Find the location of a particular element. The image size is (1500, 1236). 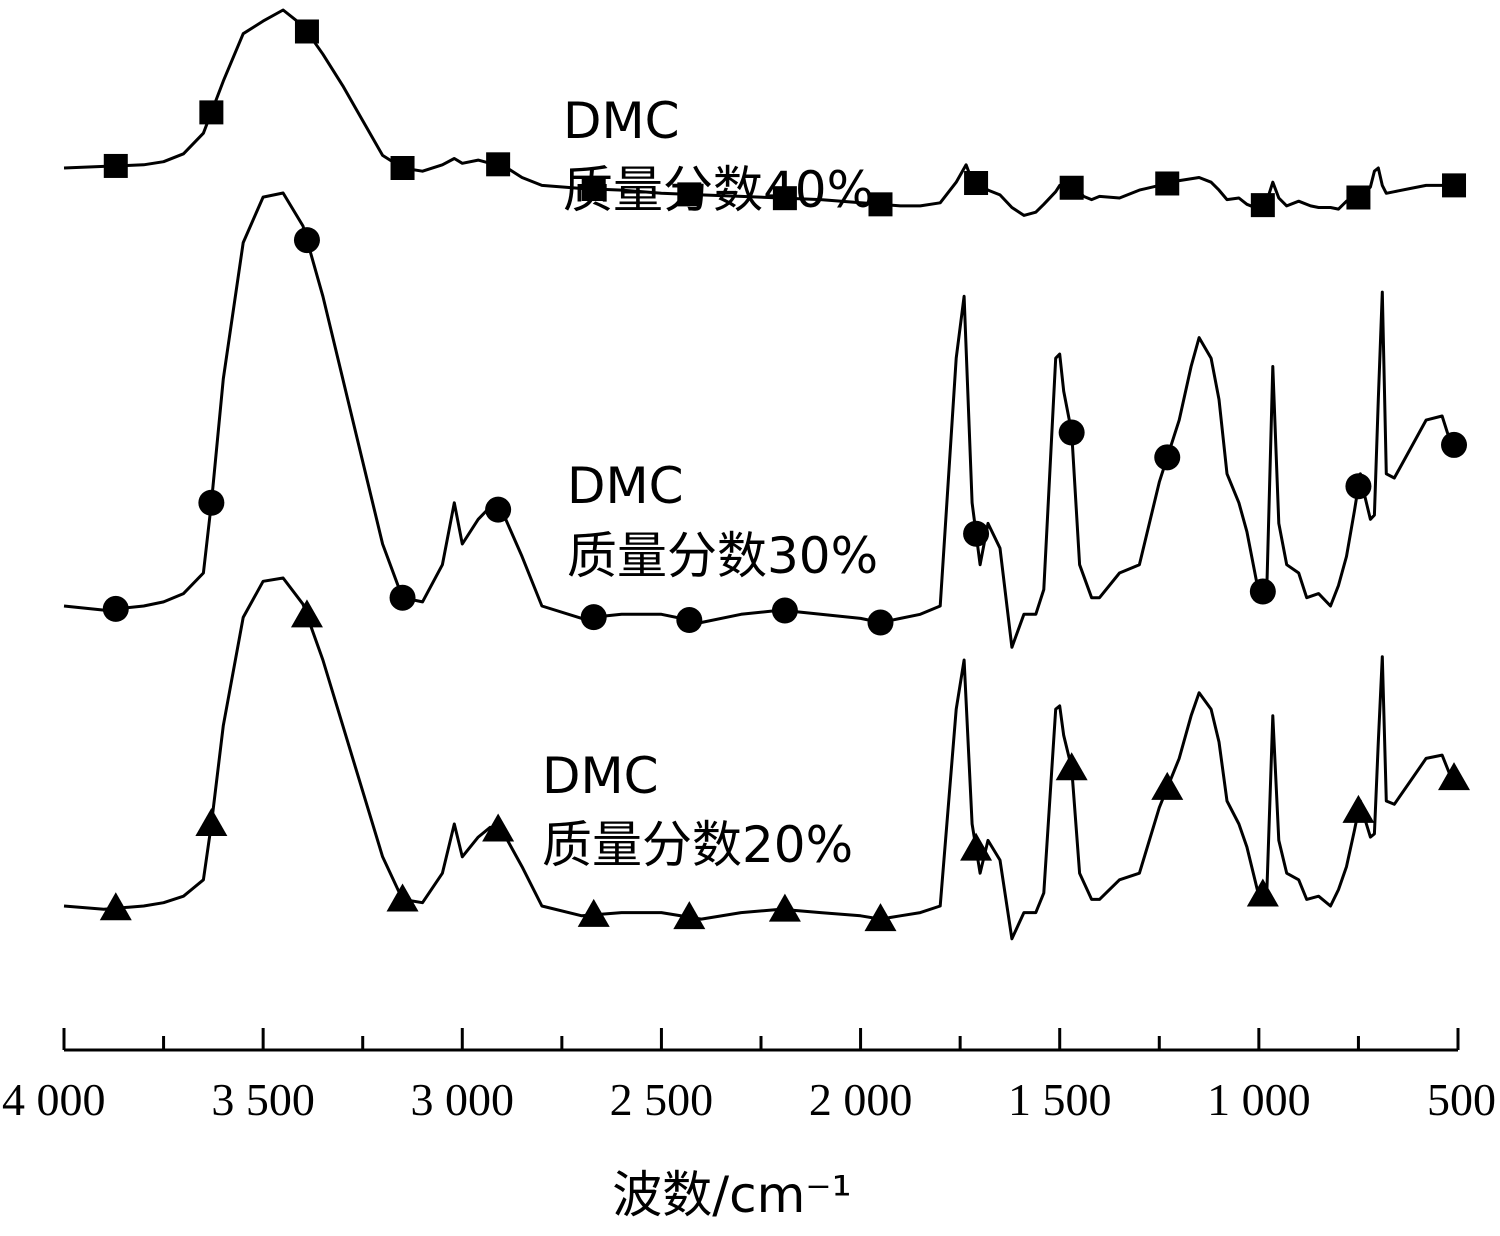

x-tick-label-3000: 3 000 is located at coordinates (463, 1099).